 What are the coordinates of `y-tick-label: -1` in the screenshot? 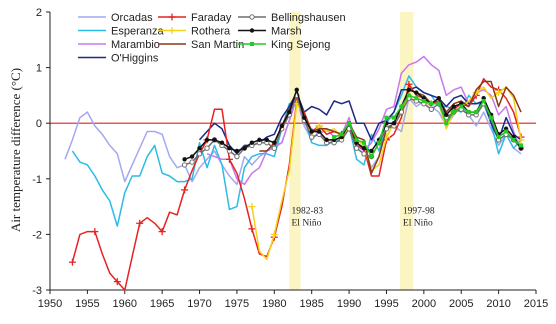 It's located at (37, 180).